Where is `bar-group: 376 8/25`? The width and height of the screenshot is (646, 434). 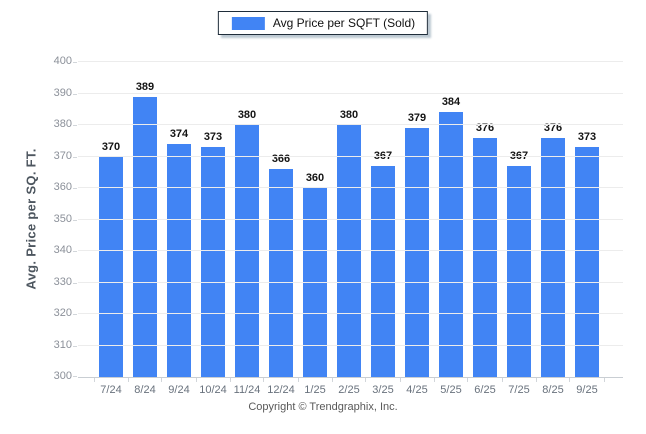 bar-group: 376 8/25 is located at coordinates (553, 229).